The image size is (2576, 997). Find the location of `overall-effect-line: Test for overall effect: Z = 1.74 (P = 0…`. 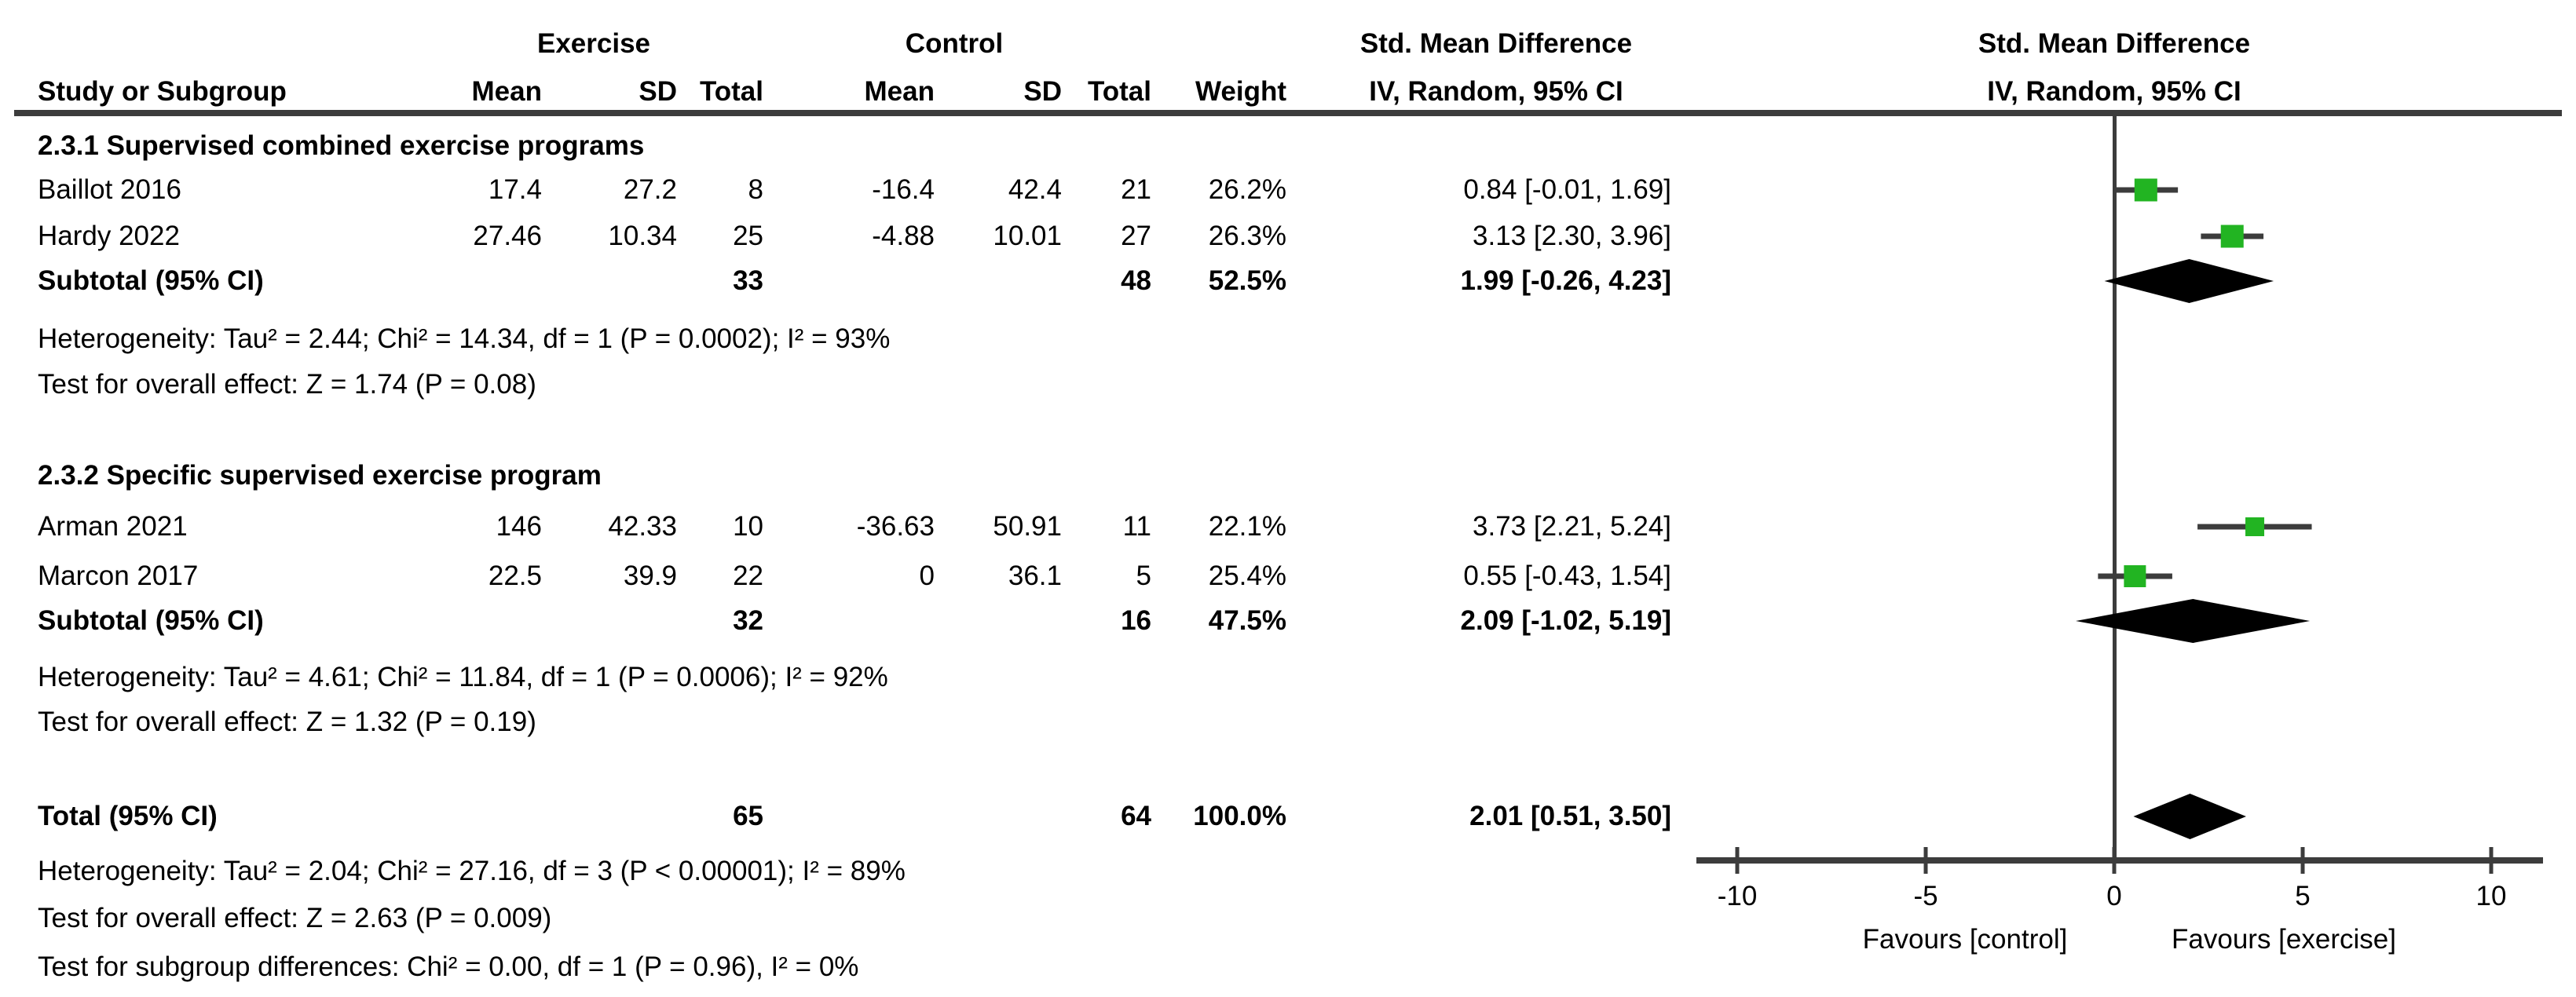

overall-effect-line: Test for overall effect: Z = 1.74 (P = 0… is located at coordinates (287, 384).